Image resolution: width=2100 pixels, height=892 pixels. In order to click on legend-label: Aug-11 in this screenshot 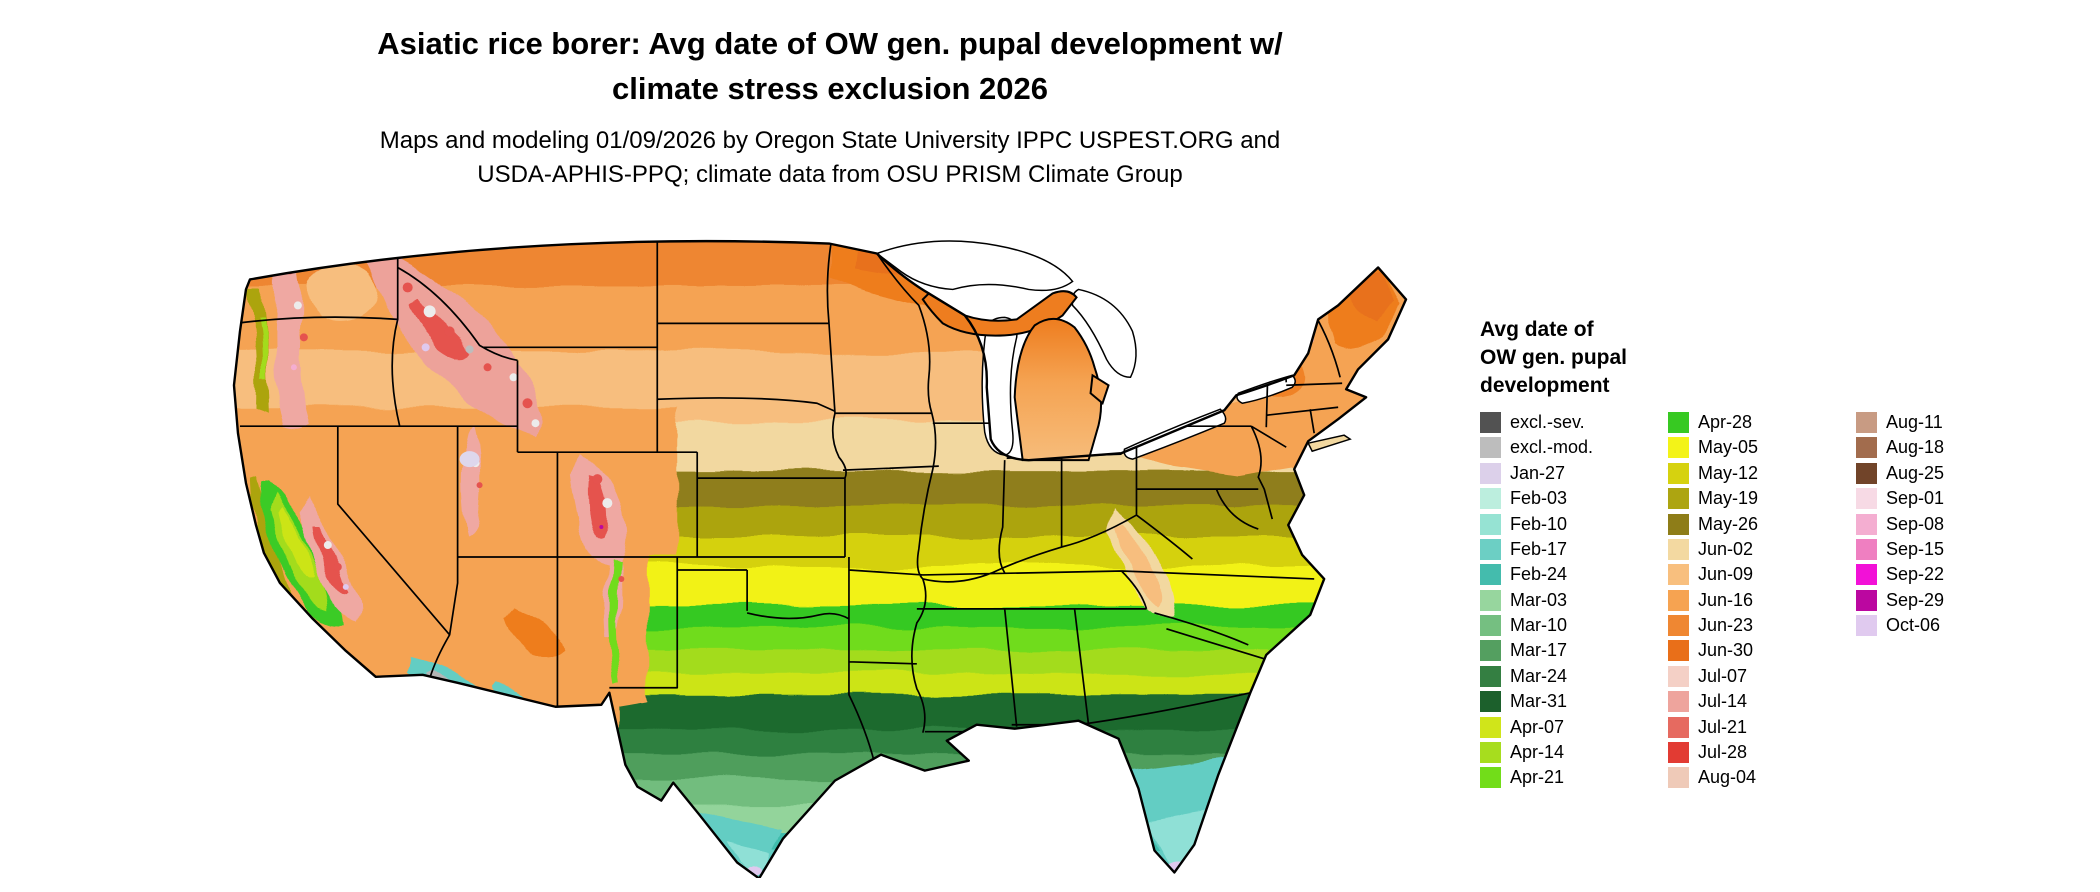, I will do `click(1914, 421)`.